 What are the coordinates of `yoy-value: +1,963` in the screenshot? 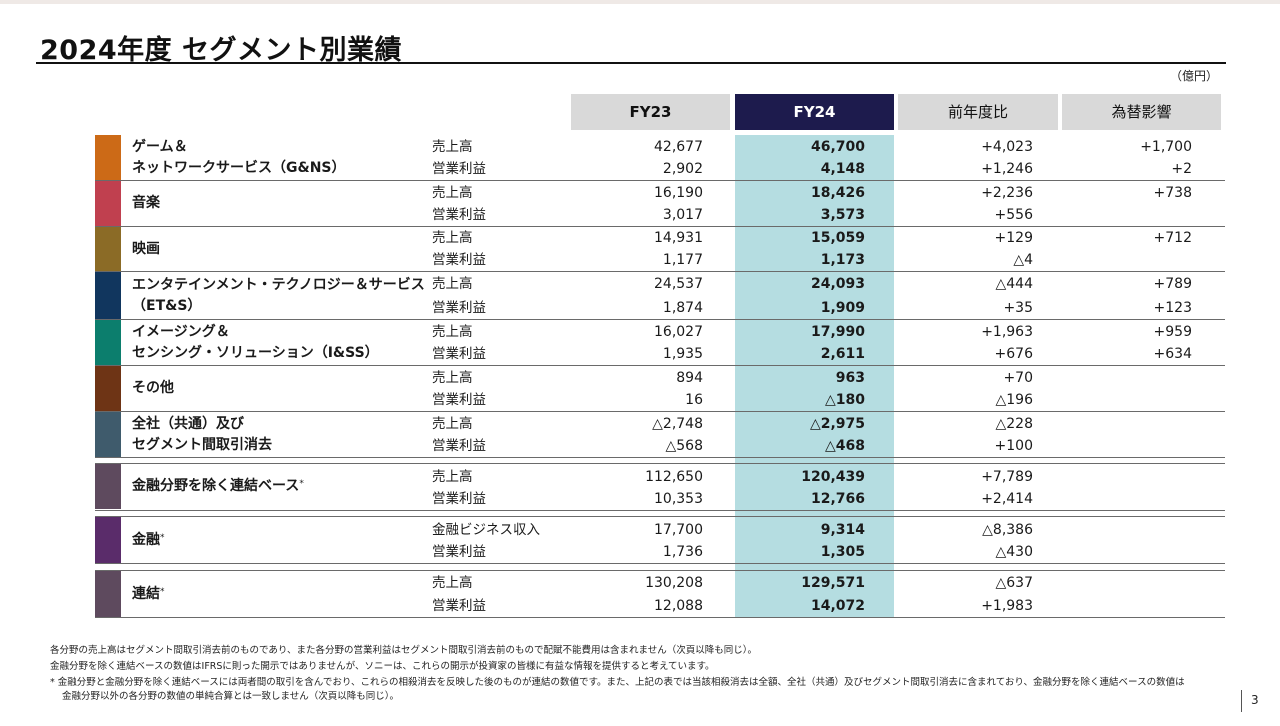 It's located at (1007, 332).